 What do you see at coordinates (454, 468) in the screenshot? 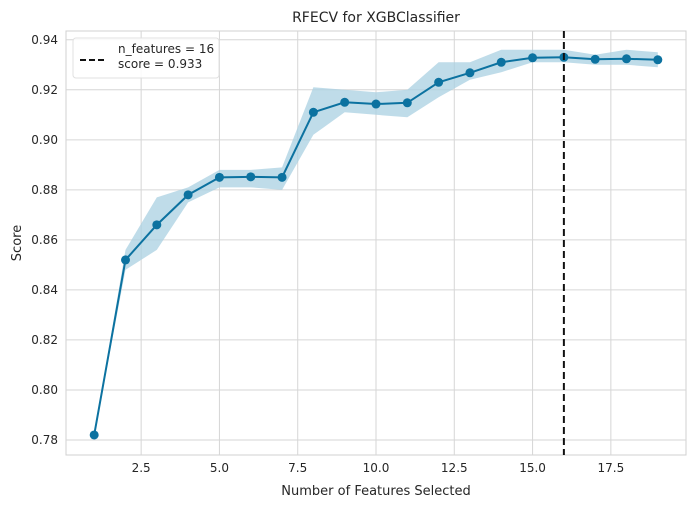
I see `x-tick-label: 12.5` at bounding box center [454, 468].